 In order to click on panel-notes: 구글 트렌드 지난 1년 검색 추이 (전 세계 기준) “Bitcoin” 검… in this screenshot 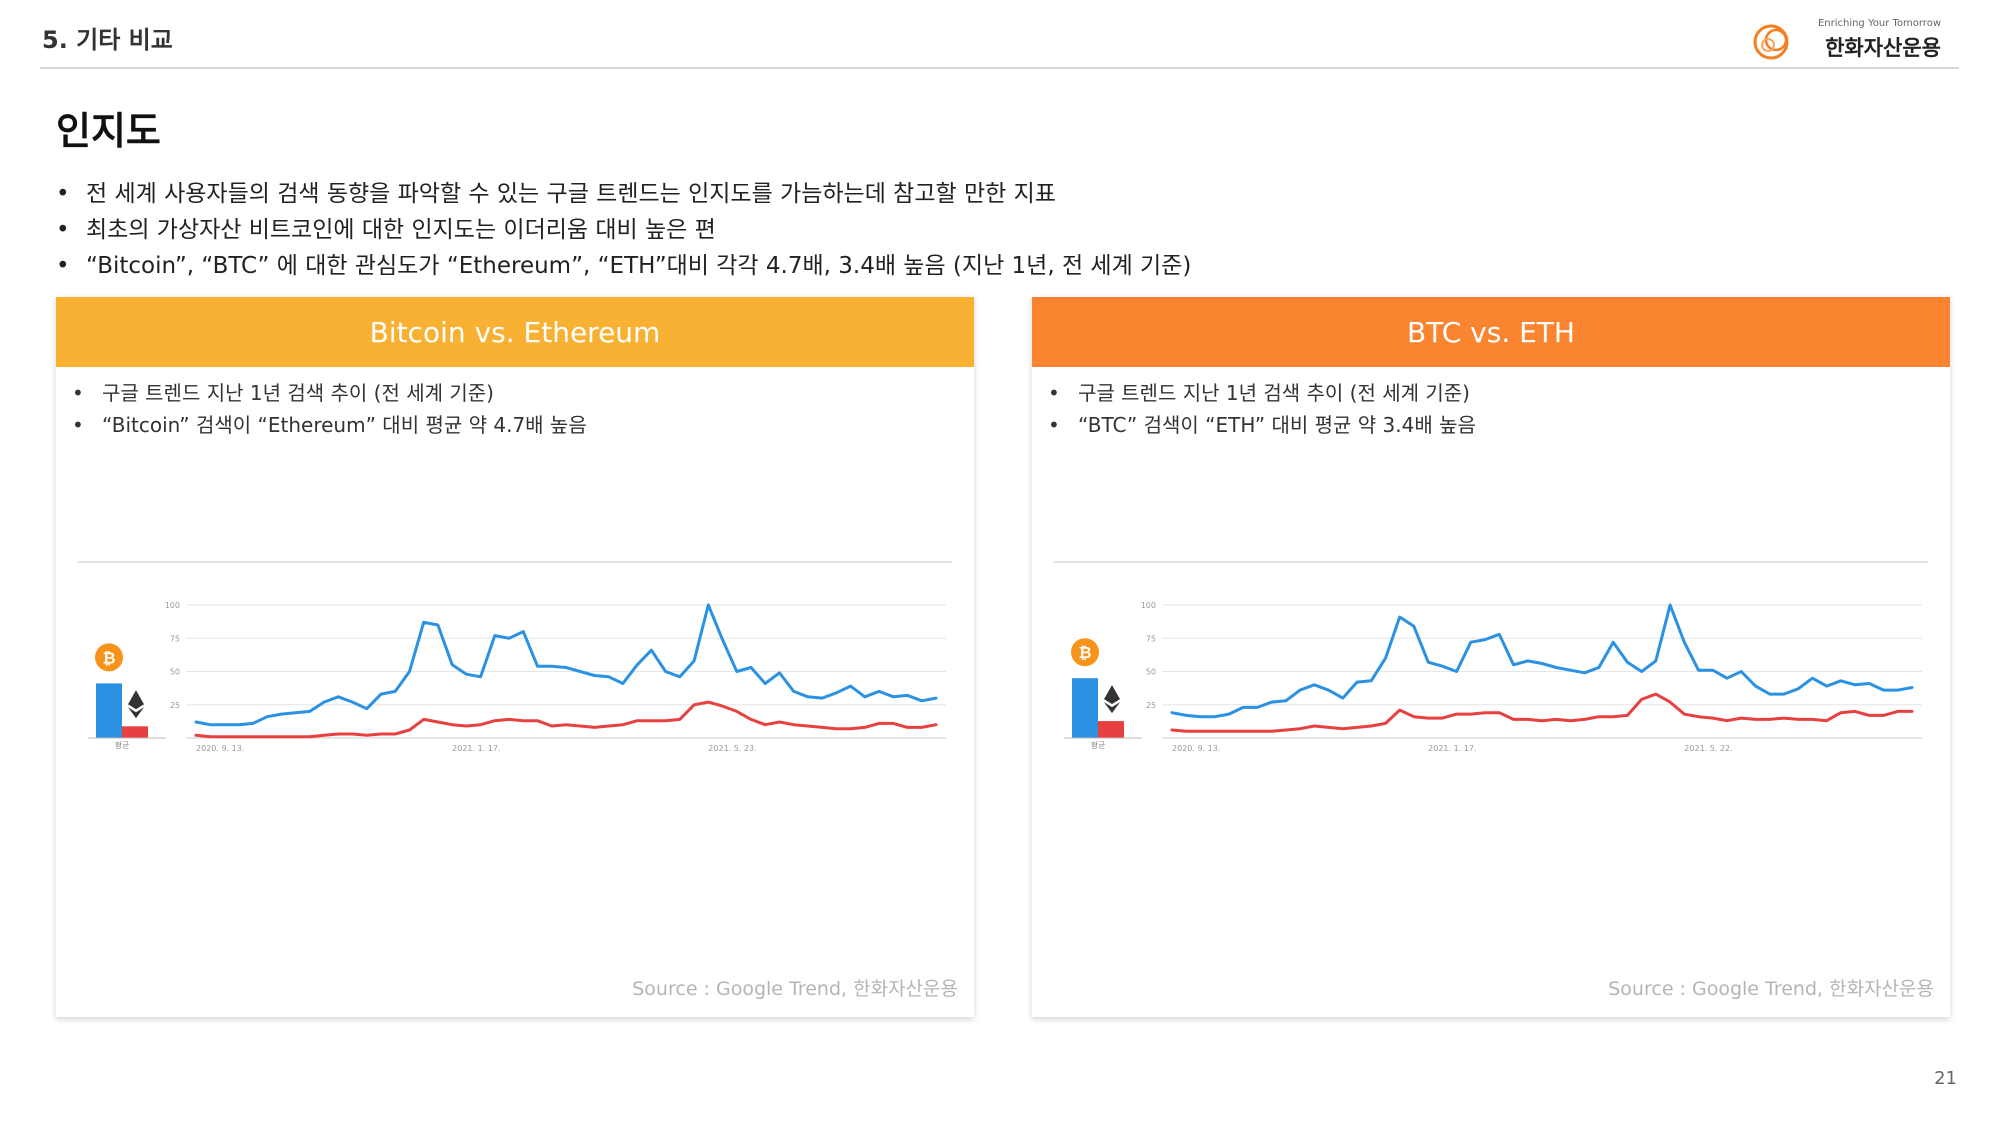, I will do `click(329, 409)`.